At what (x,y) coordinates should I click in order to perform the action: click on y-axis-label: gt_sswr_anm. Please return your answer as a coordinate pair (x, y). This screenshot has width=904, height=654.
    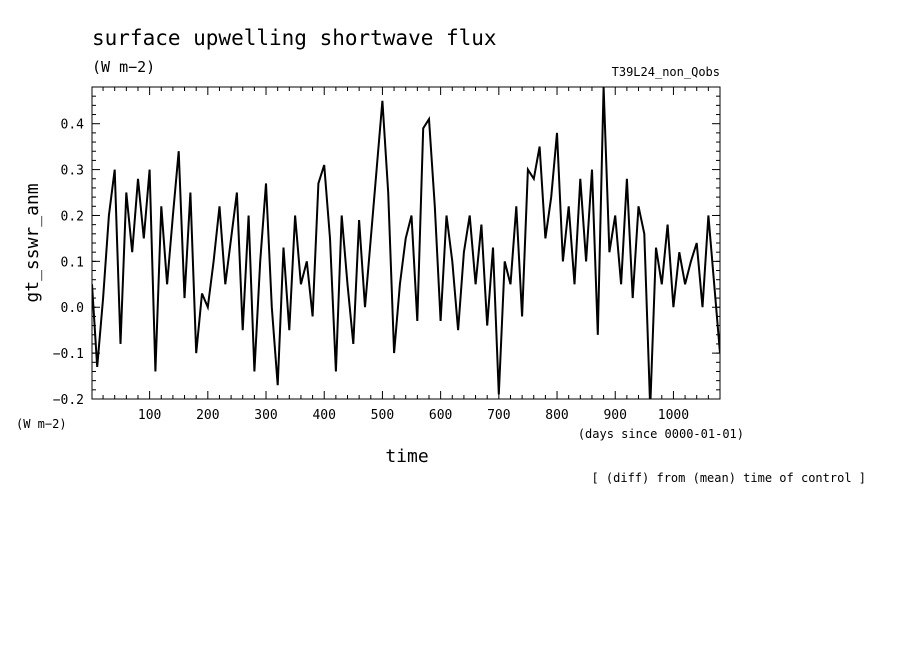
    Looking at the image, I should click on (32, 242).